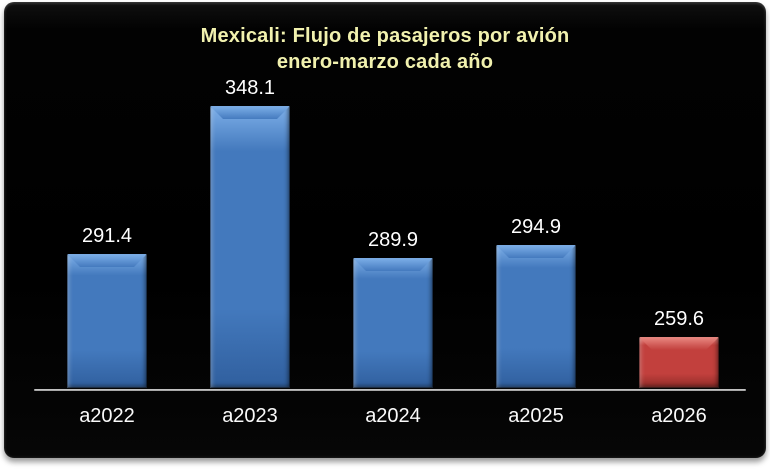  Describe the element at coordinates (393, 240) in the screenshot. I see `bar-value-label: 289.9` at that location.